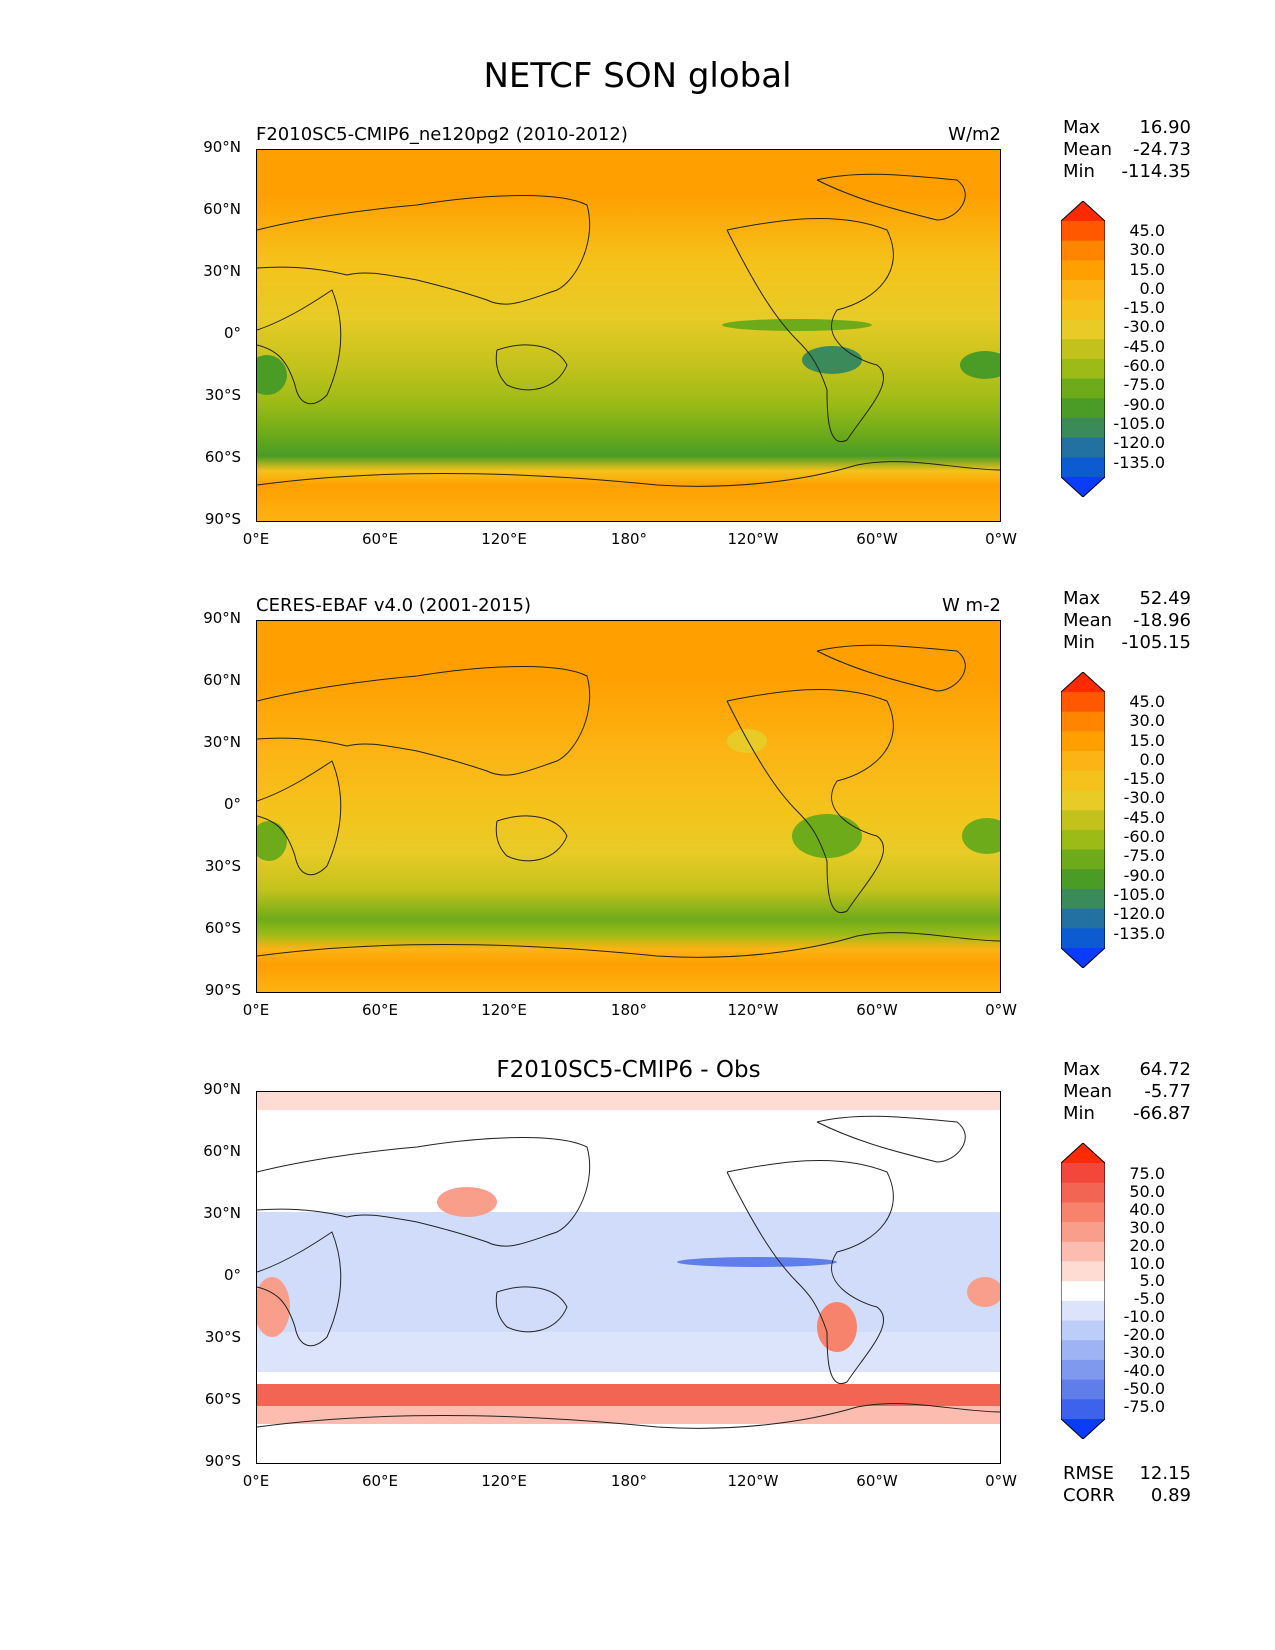 This screenshot has width=1275, height=1650. What do you see at coordinates (974, 134) in the screenshot?
I see `panel-units: W/m2` at bounding box center [974, 134].